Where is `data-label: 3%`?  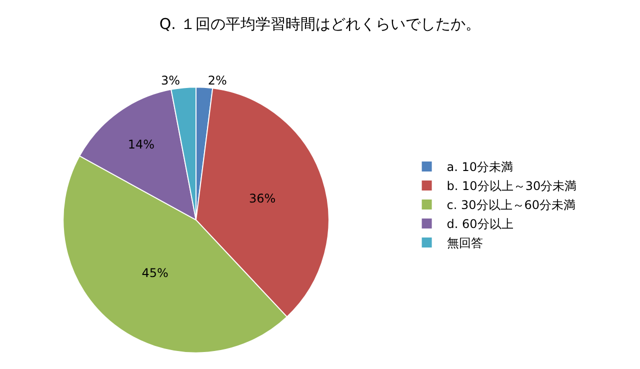
data-label: 3% is located at coordinates (170, 81).